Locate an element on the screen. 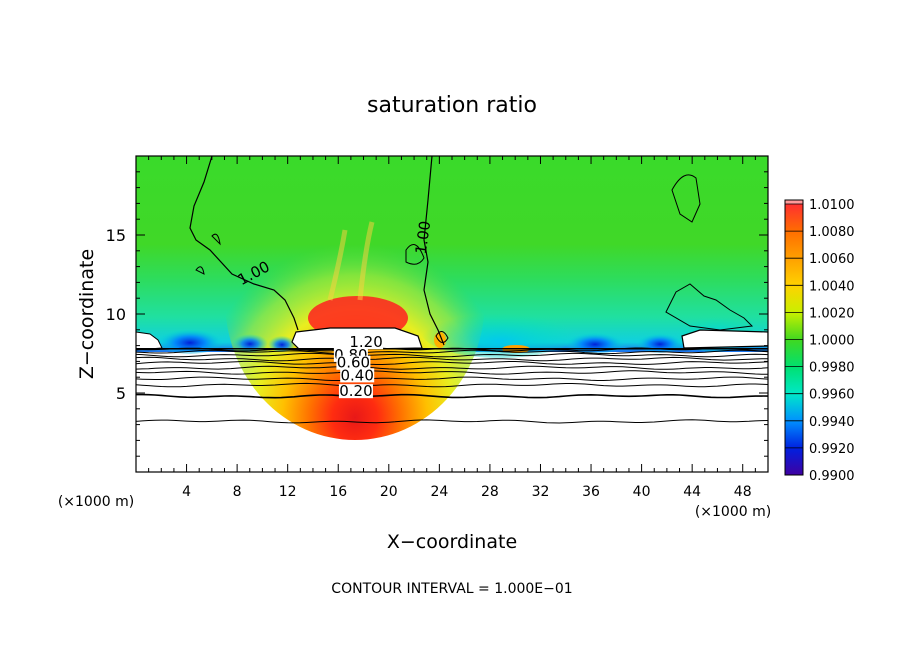 This screenshot has height=654, width=904. colorbar-label: 0.9980 is located at coordinates (832, 368).